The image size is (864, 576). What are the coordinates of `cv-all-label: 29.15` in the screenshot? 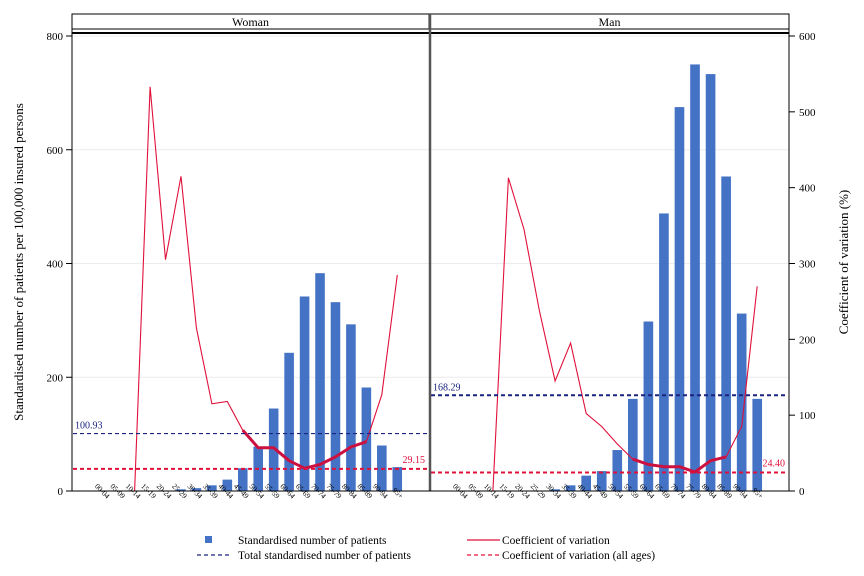 It's located at (414, 460).